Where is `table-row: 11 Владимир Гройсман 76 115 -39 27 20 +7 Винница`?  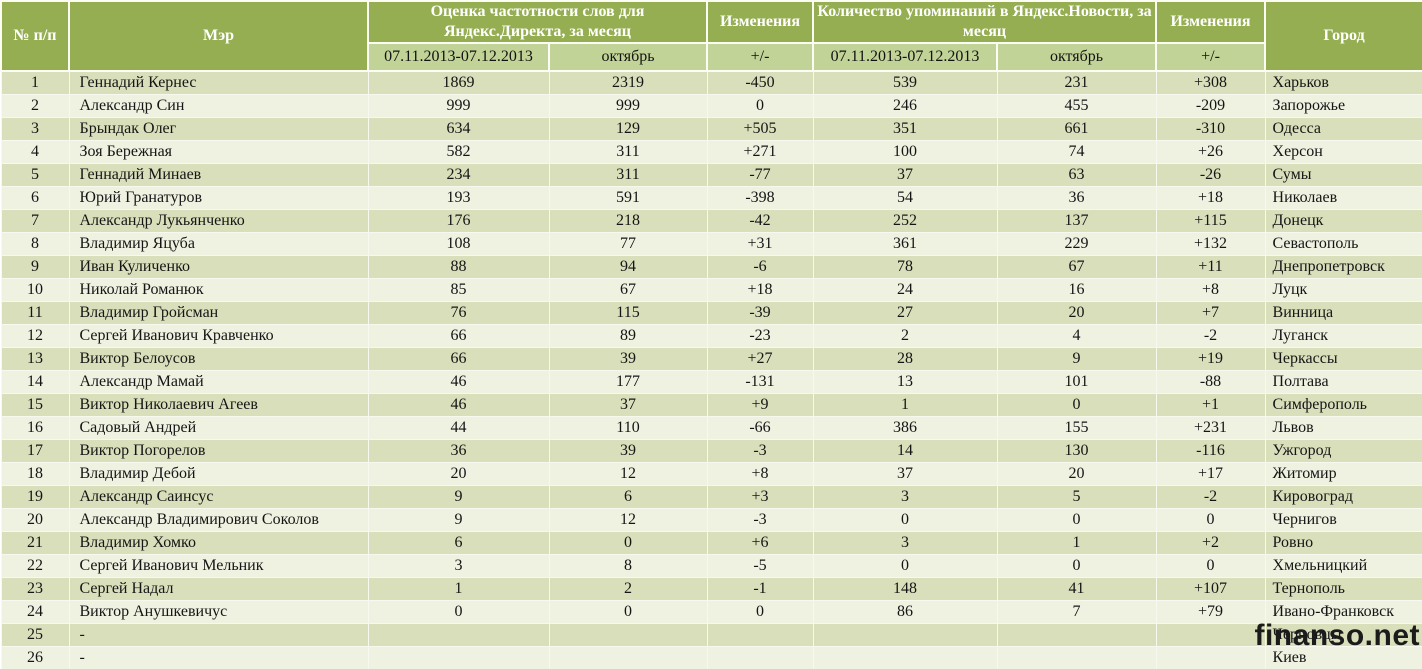 table-row: 11 Владимир Гройсман 76 115 -39 27 20 +7 Винница is located at coordinates (711, 313).